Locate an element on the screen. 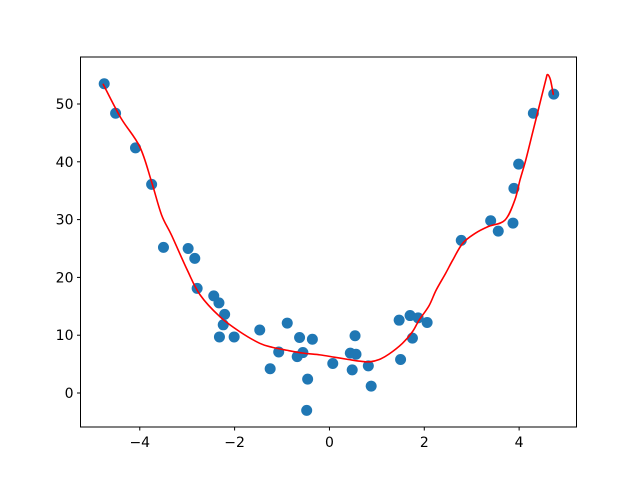  y-tick-label: 40 is located at coordinates (65, 163).